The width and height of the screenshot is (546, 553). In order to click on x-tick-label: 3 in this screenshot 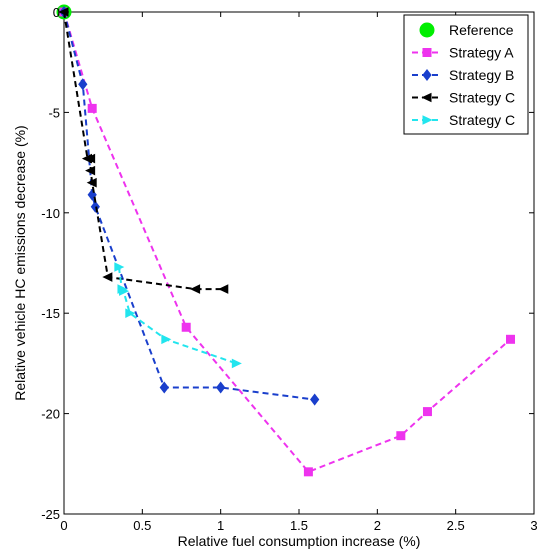, I will do `click(533, 525)`.